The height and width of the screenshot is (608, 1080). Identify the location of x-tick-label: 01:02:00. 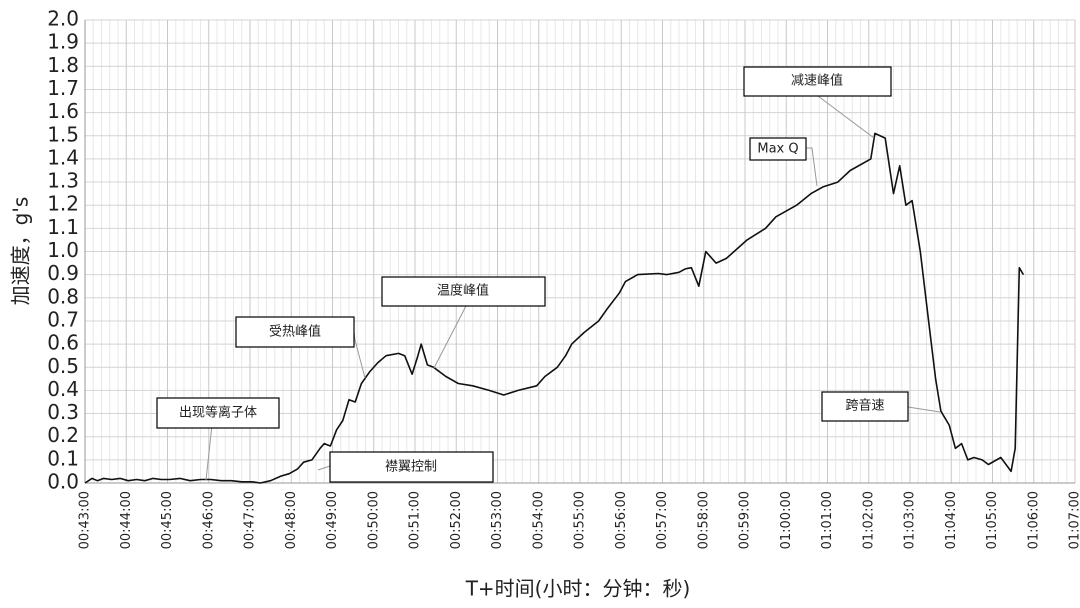
(868, 520).